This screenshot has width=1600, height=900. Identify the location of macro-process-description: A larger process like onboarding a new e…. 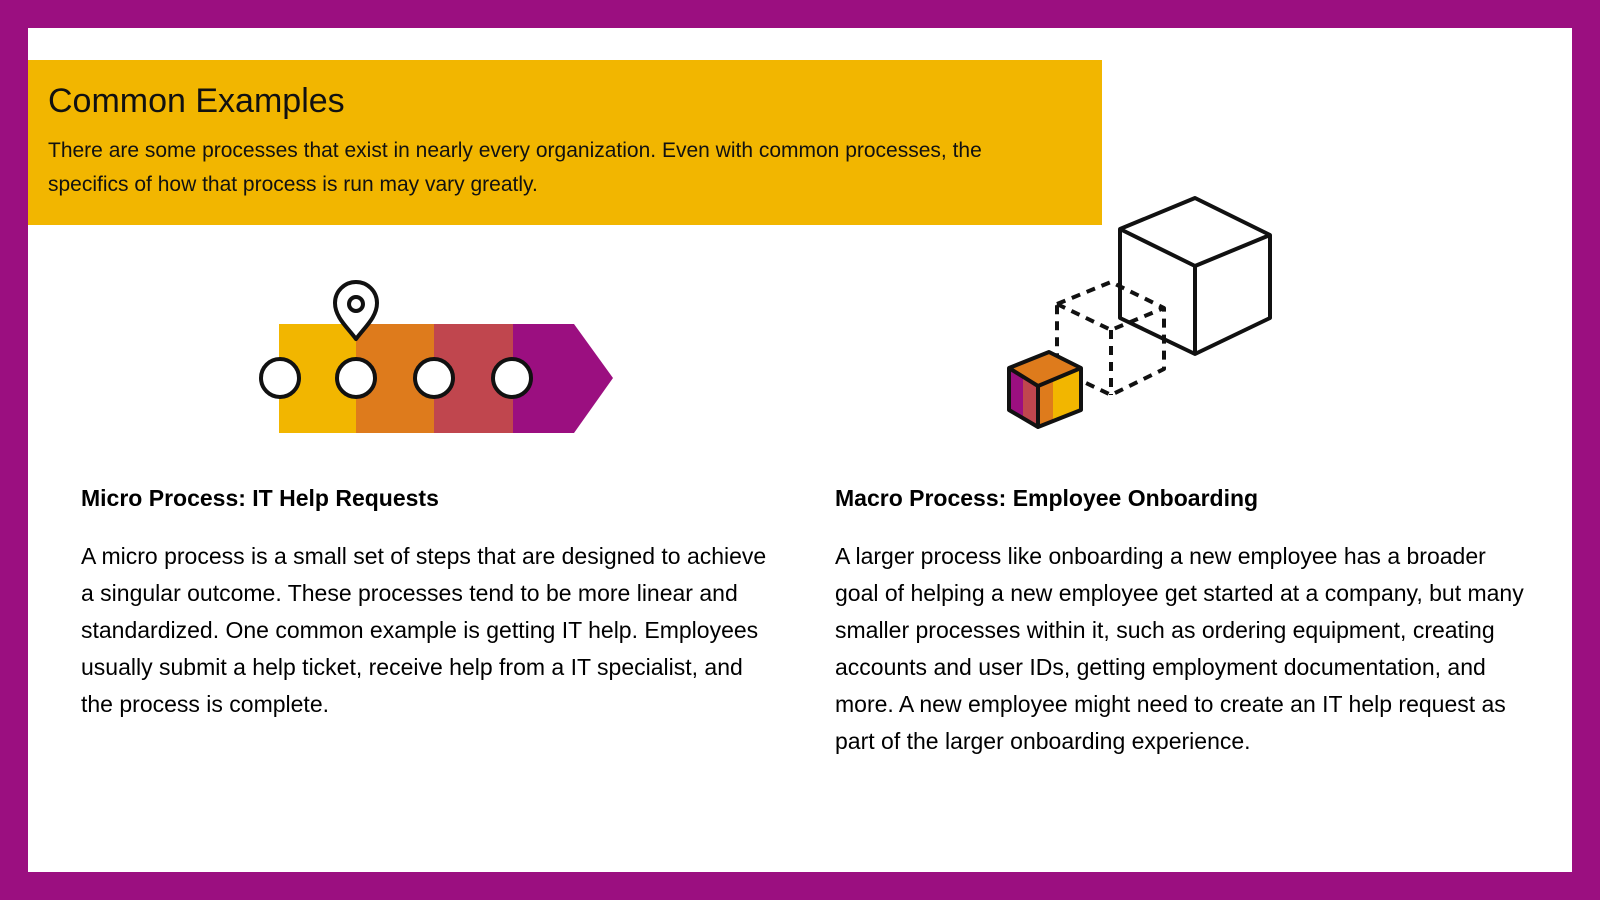
(1179, 648).